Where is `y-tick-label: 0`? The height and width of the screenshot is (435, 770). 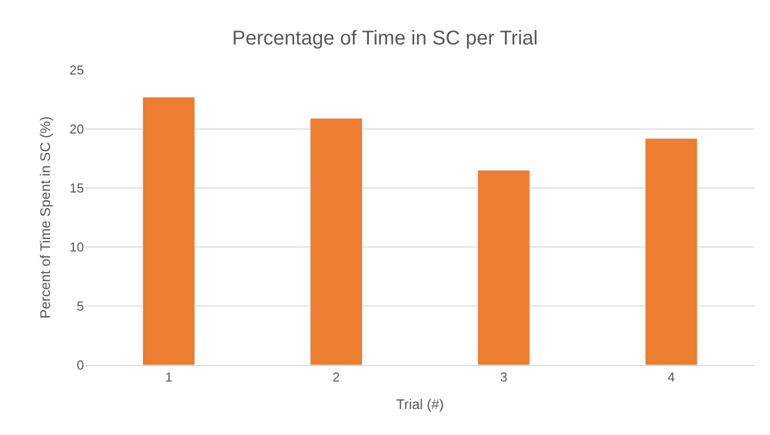 y-tick-label: 0 is located at coordinates (80, 365).